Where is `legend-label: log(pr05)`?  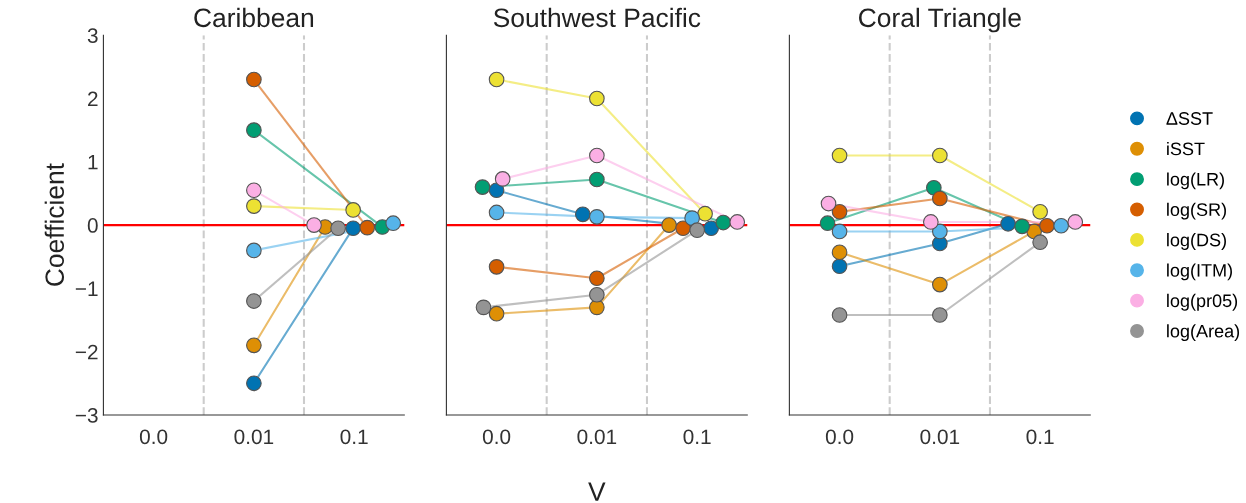
legend-label: log(pr05) is located at coordinates (1202, 302).